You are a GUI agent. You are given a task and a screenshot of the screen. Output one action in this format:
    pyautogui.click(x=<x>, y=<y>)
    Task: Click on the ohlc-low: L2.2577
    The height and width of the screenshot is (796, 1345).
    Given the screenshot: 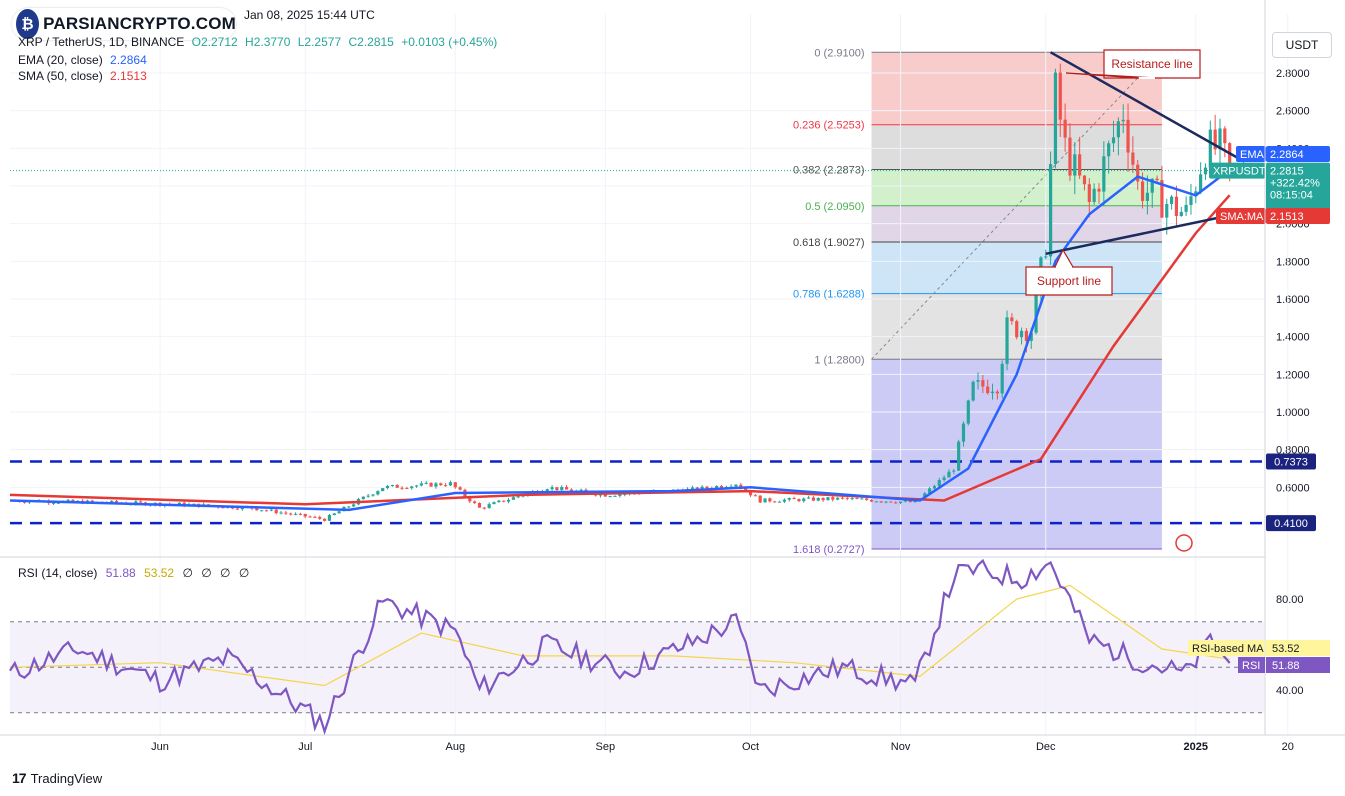 What is the action you would take?
    pyautogui.click(x=319, y=42)
    